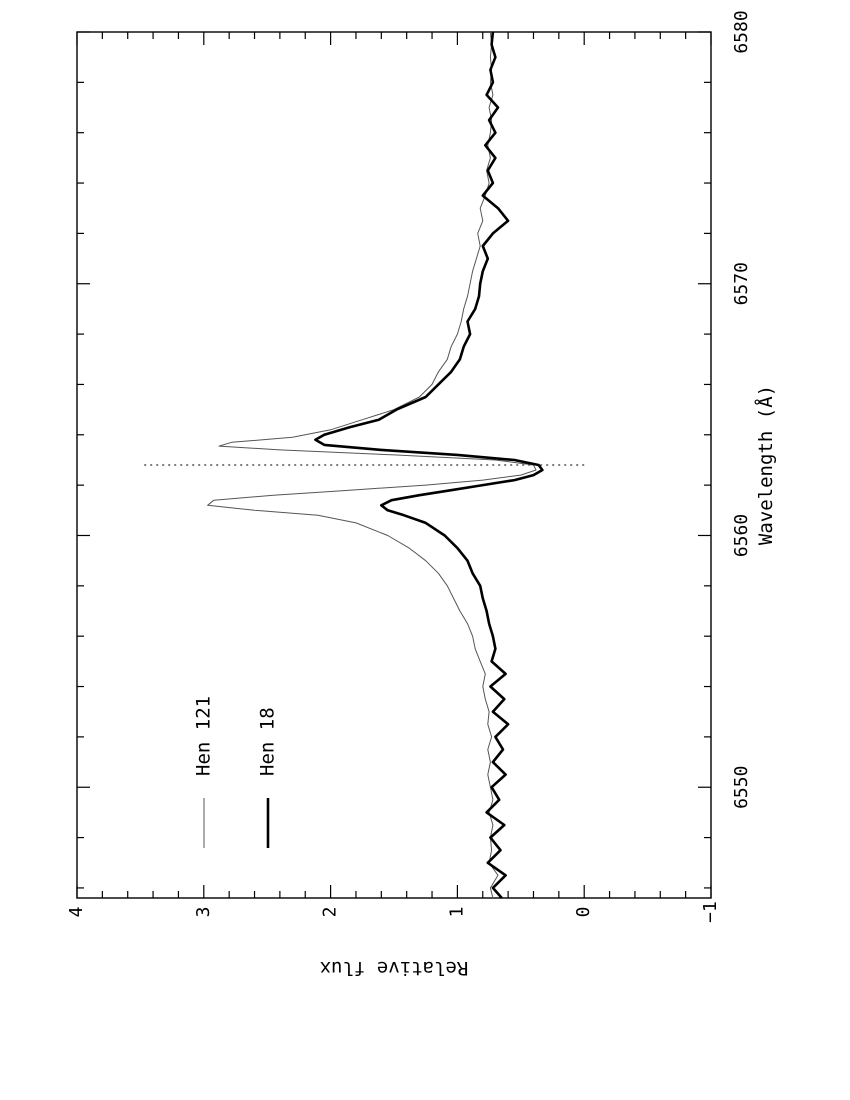 The image size is (850, 1100). What do you see at coordinates (456, 912) in the screenshot?
I see `flux-tick-label: 1` at bounding box center [456, 912].